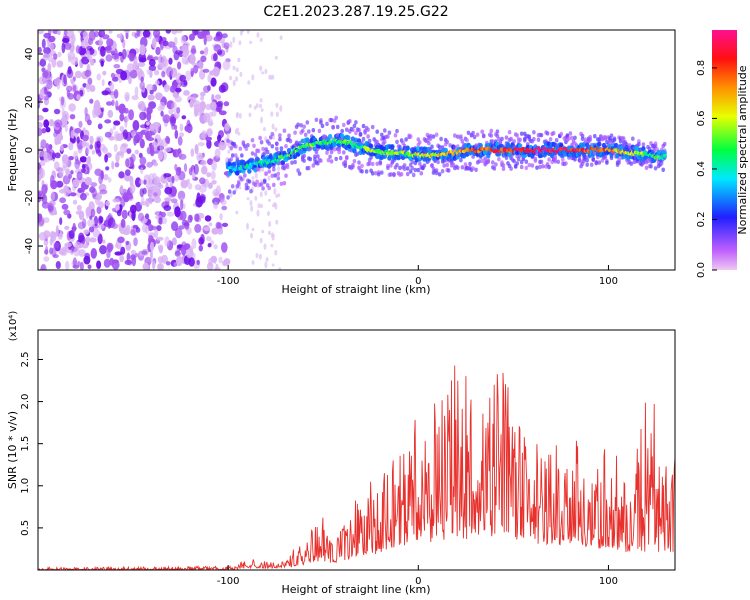  Describe the element at coordinates (345, 141) in the screenshot. I see `ridge-core` at that location.